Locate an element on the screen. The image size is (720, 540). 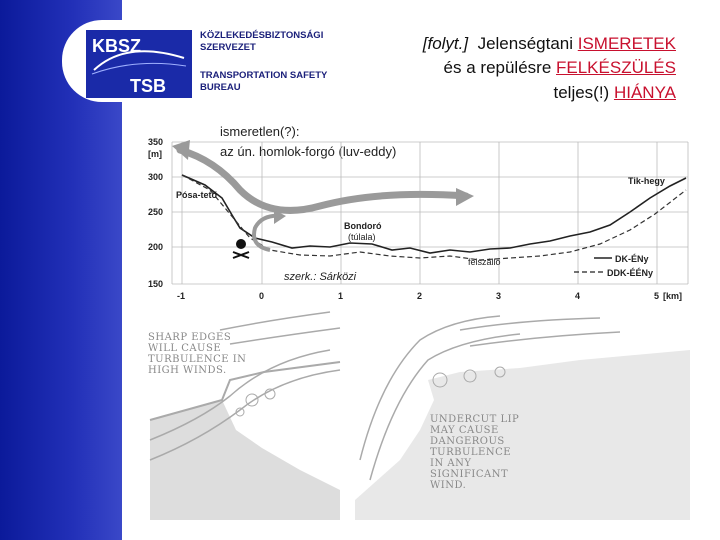
y-tick-200: 200 is located at coordinates (155, 247).